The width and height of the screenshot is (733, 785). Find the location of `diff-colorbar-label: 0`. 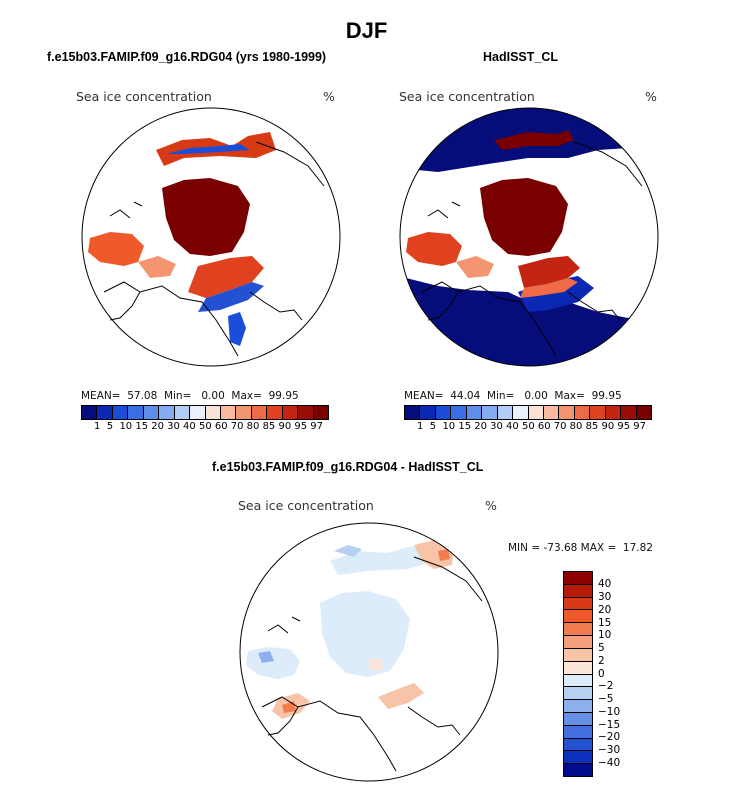

diff-colorbar-label: 0 is located at coordinates (601, 674).